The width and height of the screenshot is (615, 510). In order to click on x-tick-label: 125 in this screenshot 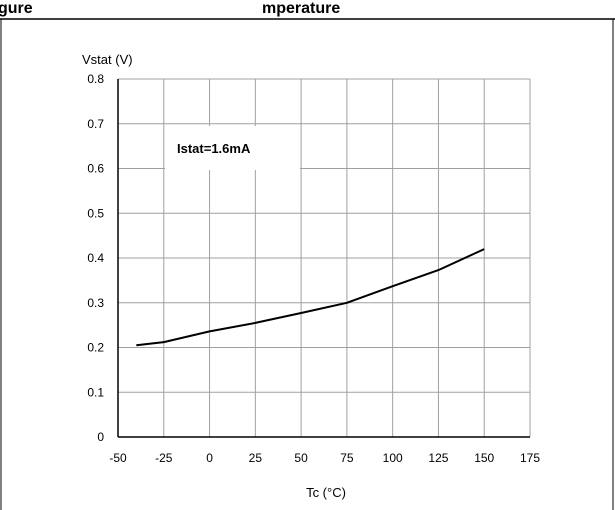, I will do `click(438, 458)`.